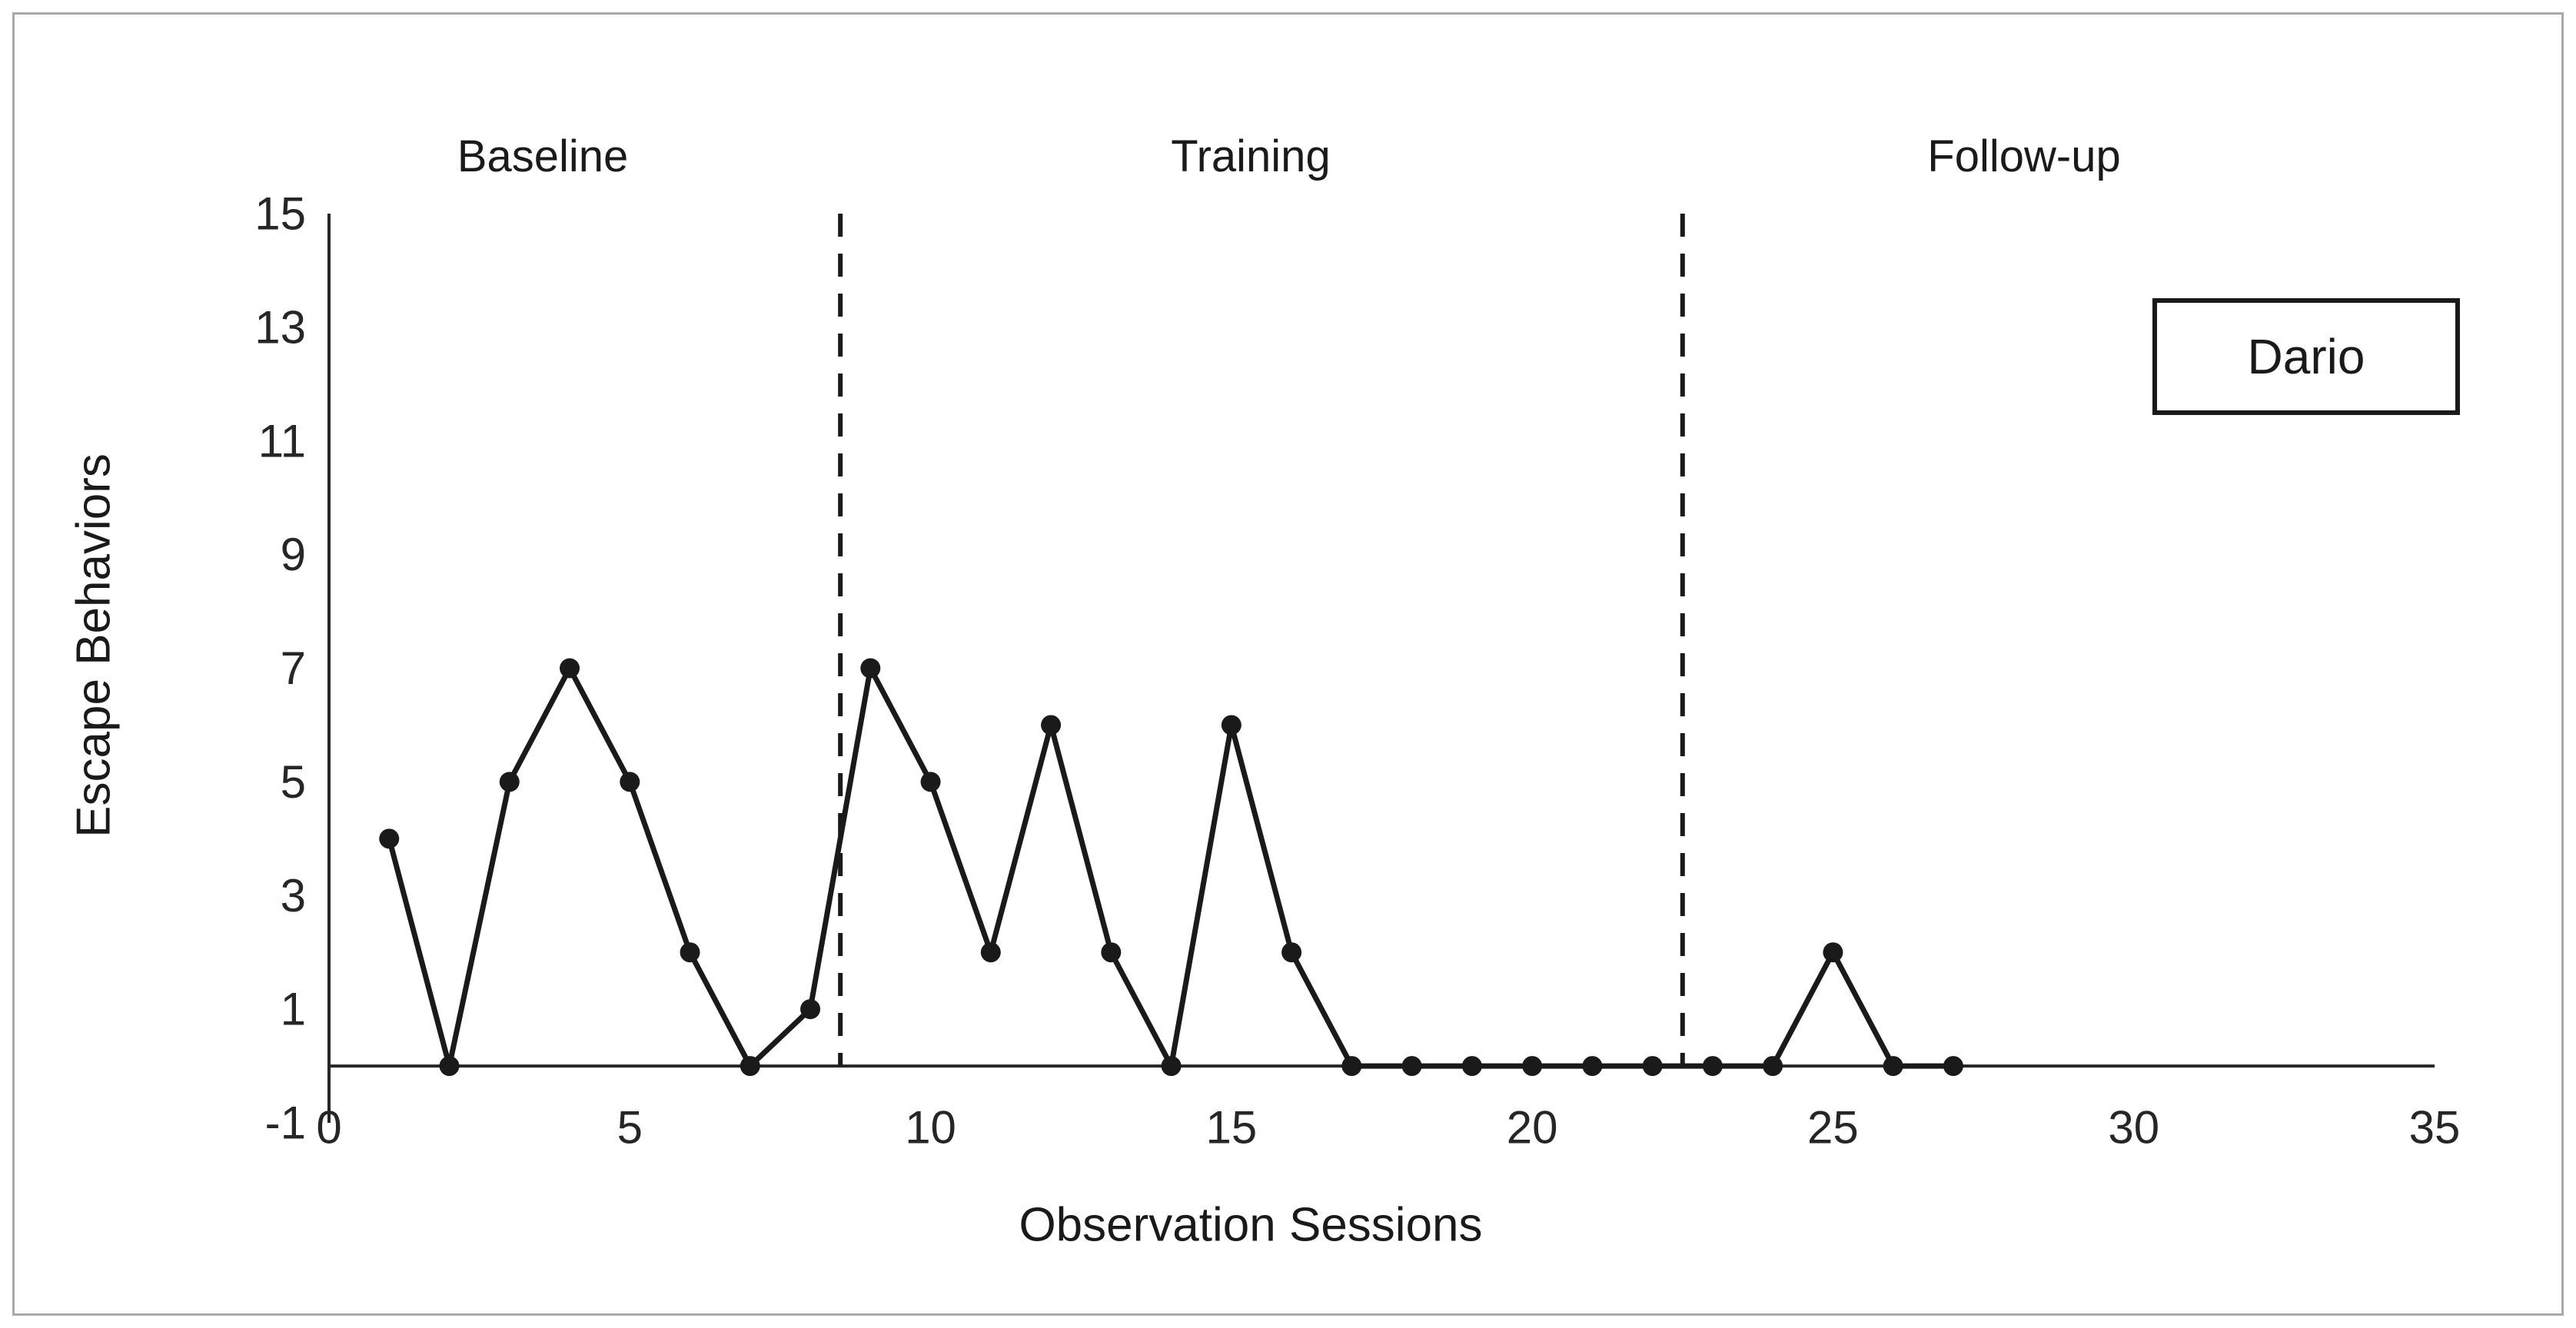 The height and width of the screenshot is (1328, 2576). Describe the element at coordinates (1231, 1128) in the screenshot. I see `x-tick-label: 15` at that location.